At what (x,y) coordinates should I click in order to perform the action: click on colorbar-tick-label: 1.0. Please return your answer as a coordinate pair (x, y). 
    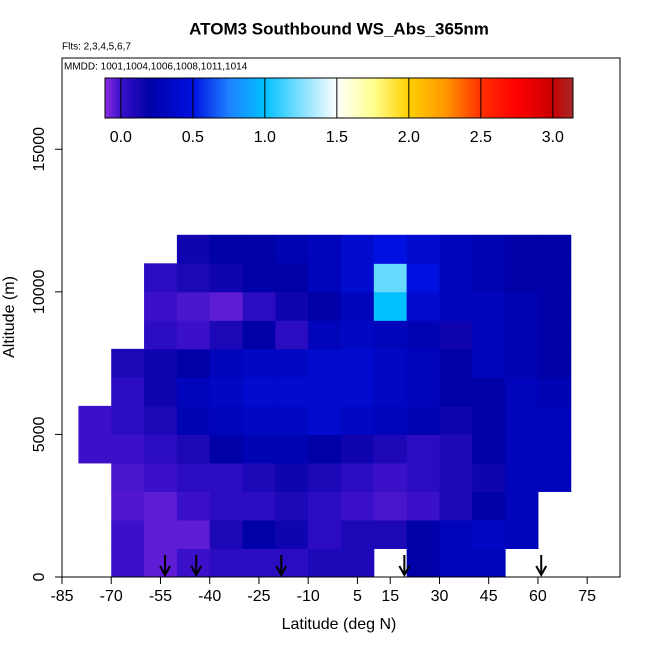
    Looking at the image, I should click on (265, 137).